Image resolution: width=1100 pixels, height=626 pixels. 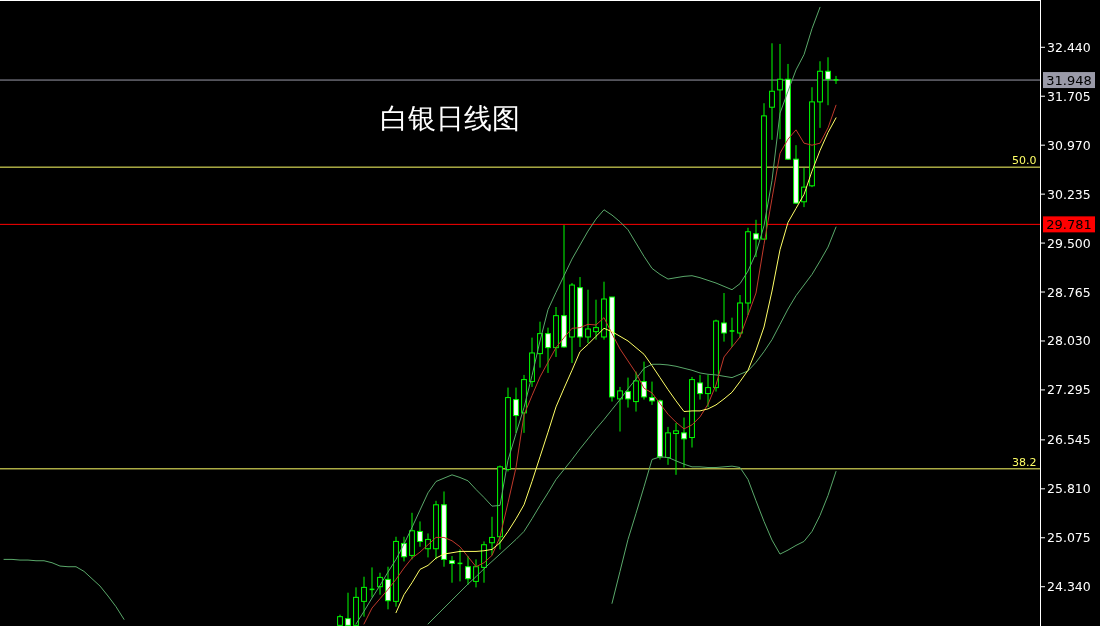 I want to click on y-tick-label: 28.765, so click(x=1069, y=292).